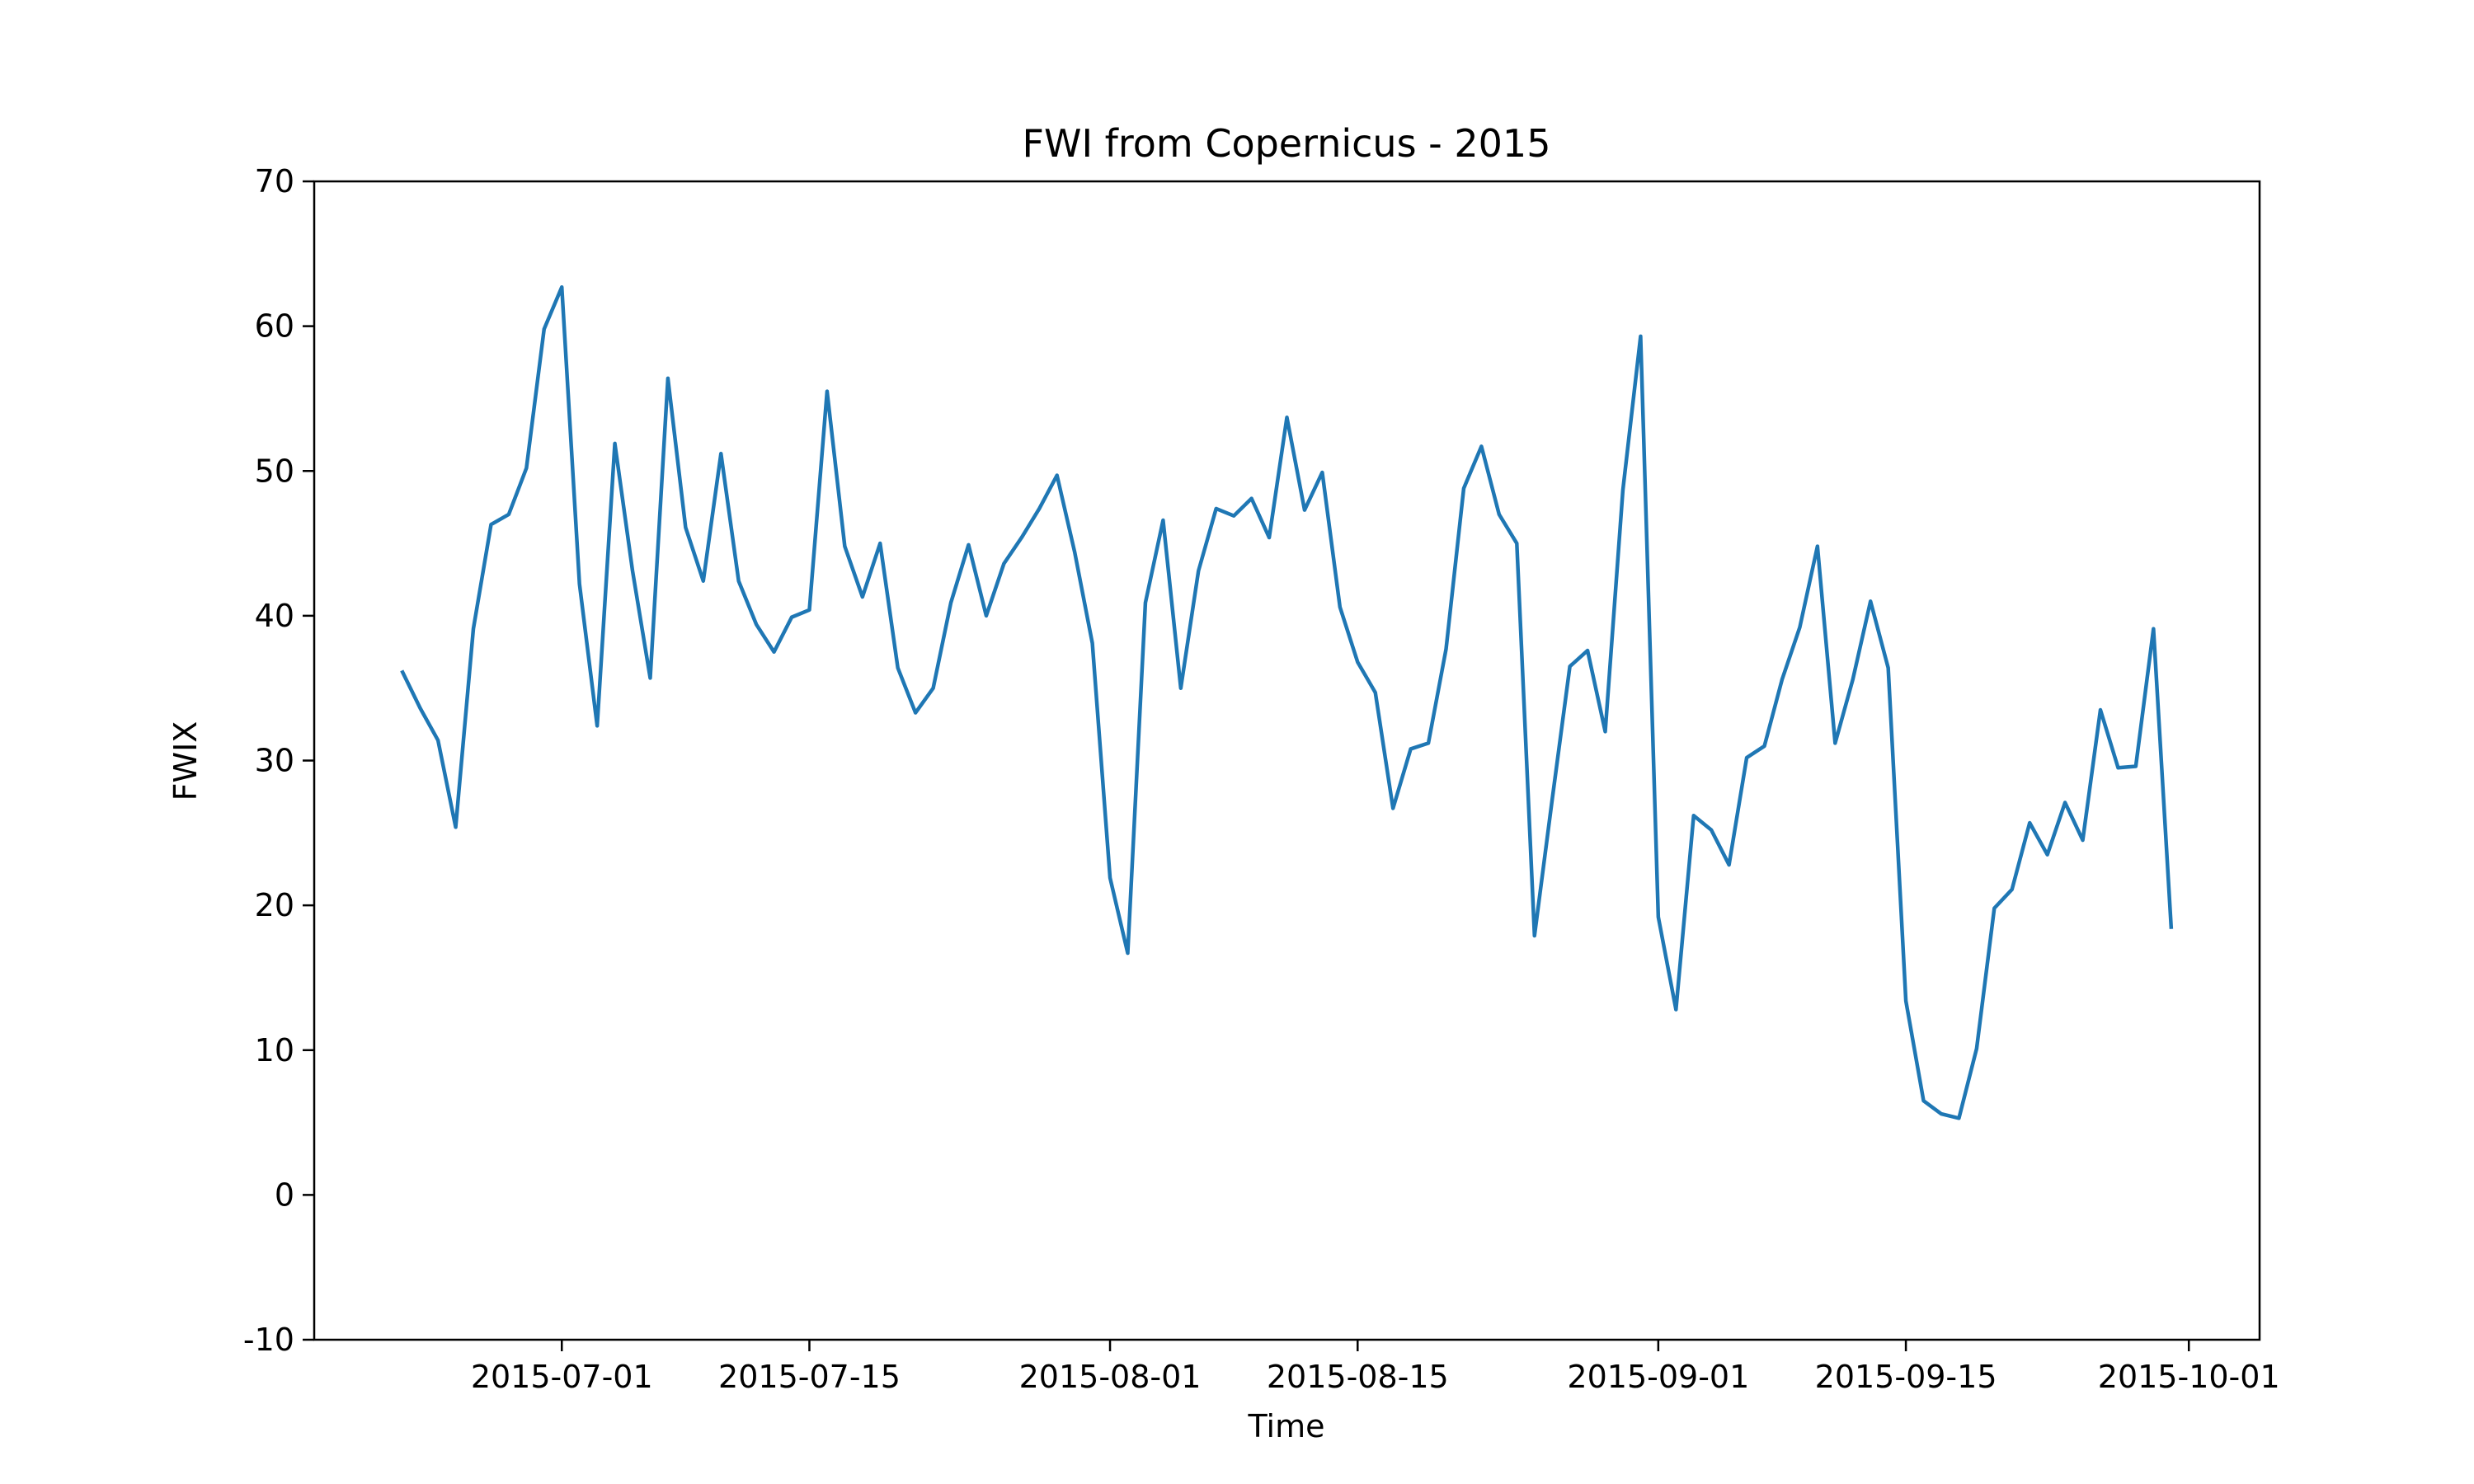 The image size is (2474, 1484). Describe the element at coordinates (1287, 143) in the screenshot. I see `chart-title: FWI from Copernicus - 2015` at that location.